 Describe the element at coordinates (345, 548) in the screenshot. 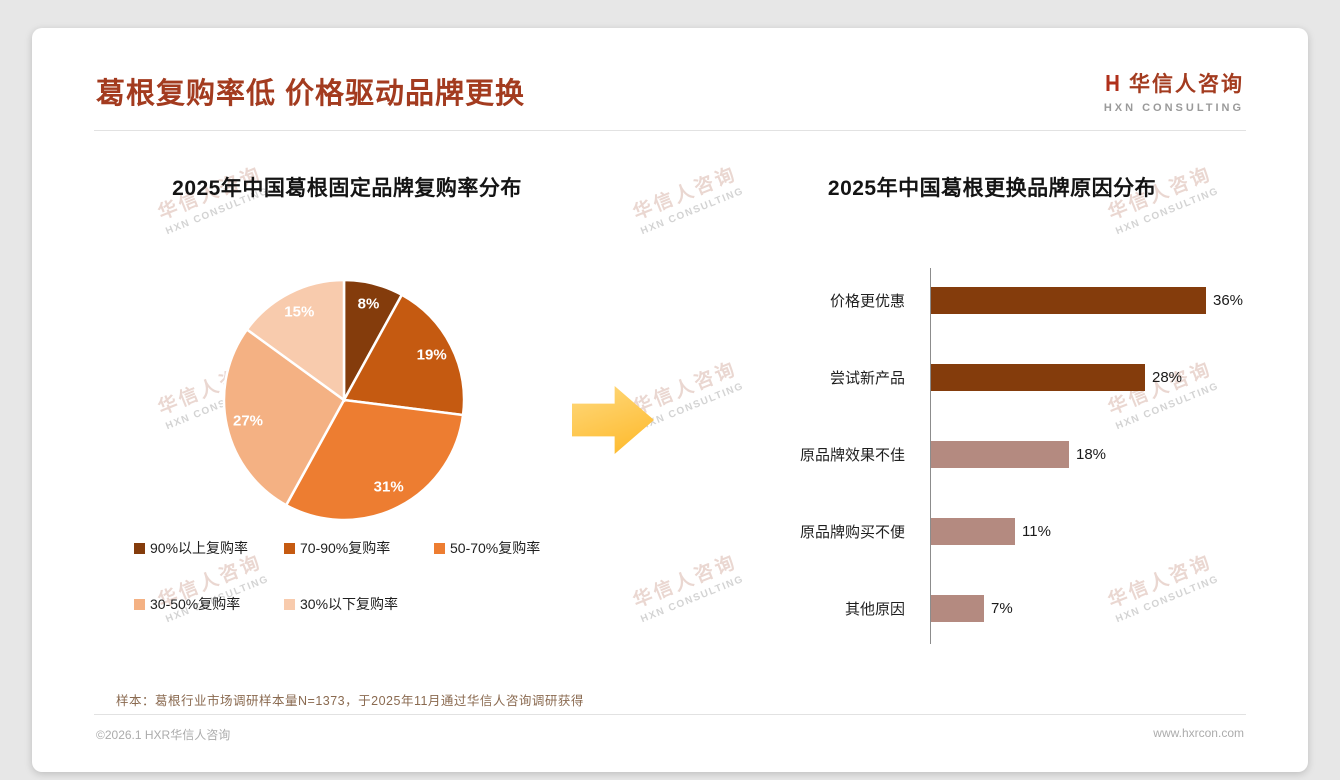

I see `legend-label: 70-90%复购率` at that location.